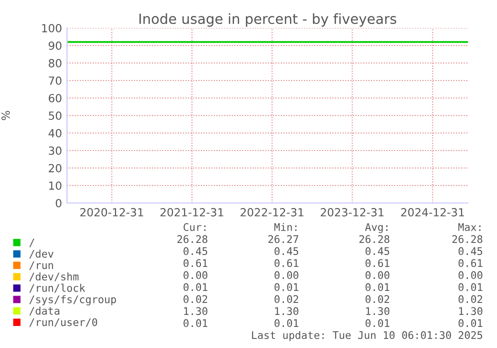 The width and height of the screenshot is (497, 348). What do you see at coordinates (57, 288) in the screenshot?
I see `legend-label: /run/lock` at bounding box center [57, 288].